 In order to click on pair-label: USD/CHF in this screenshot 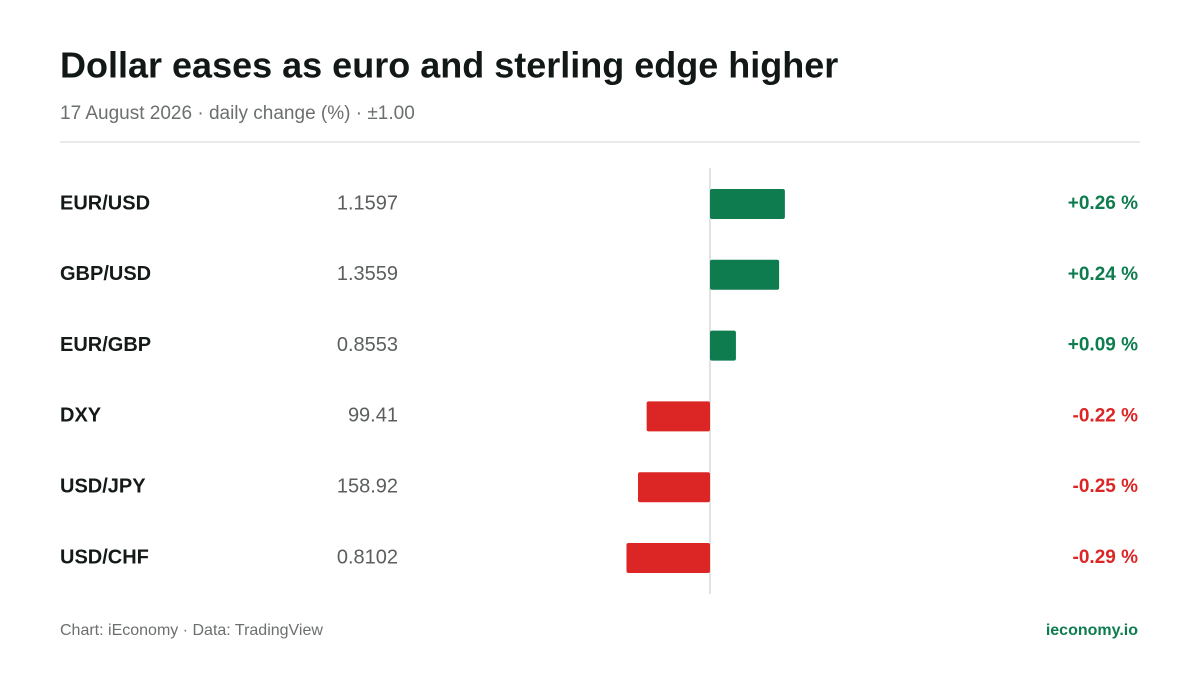, I will do `click(104, 557)`.